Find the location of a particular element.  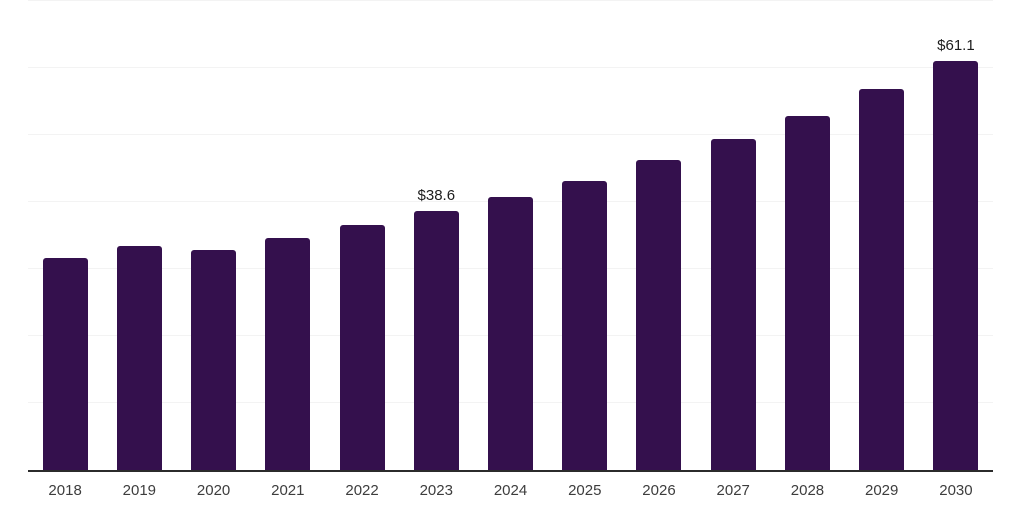

x-tick-label-2026: 2026 is located at coordinates (659, 490).